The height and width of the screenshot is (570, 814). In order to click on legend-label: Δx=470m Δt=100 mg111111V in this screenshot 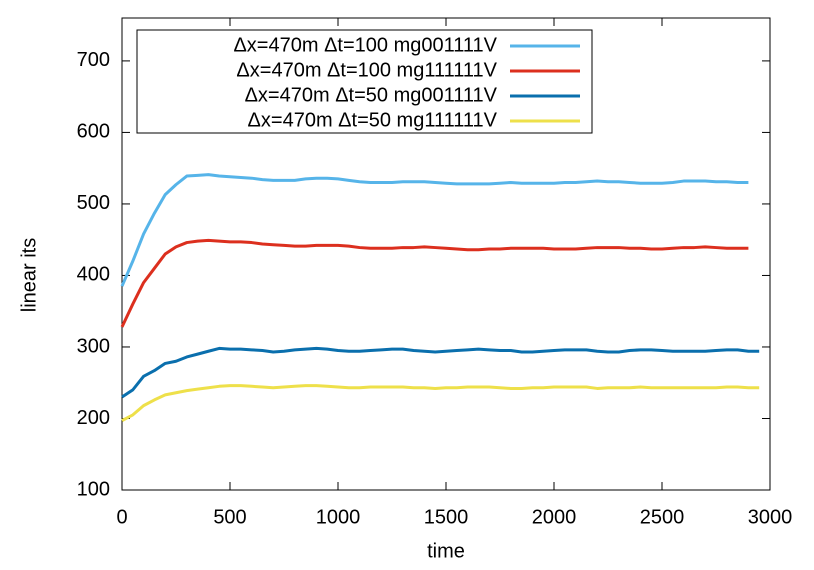, I will do `click(366, 70)`.